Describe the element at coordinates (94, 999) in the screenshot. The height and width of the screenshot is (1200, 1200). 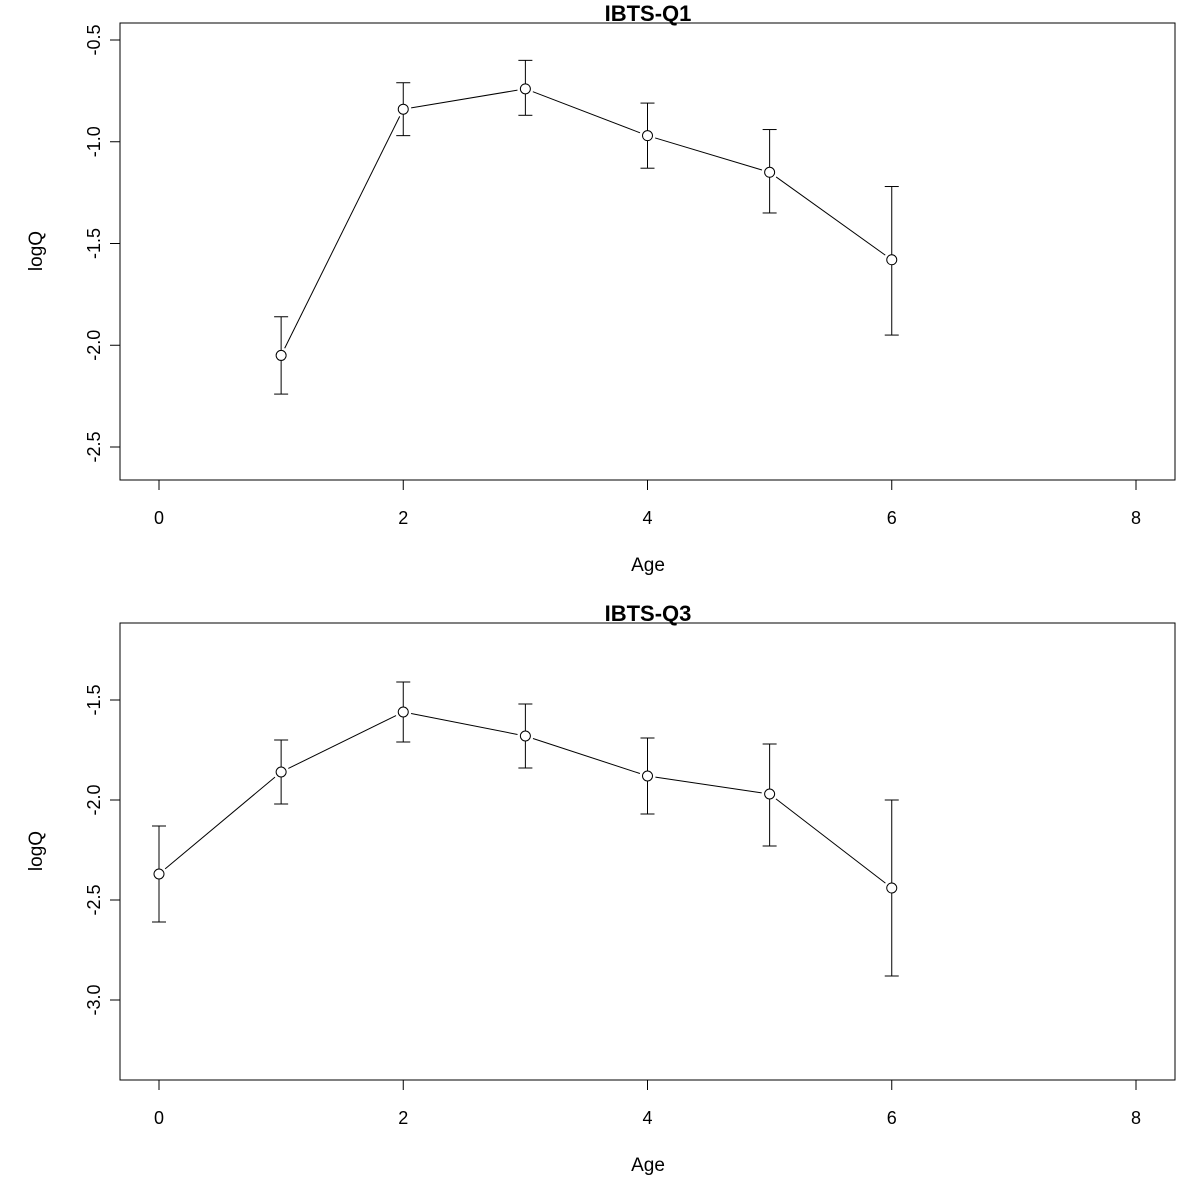
I see `y-tick-label: -3.0` at that location.